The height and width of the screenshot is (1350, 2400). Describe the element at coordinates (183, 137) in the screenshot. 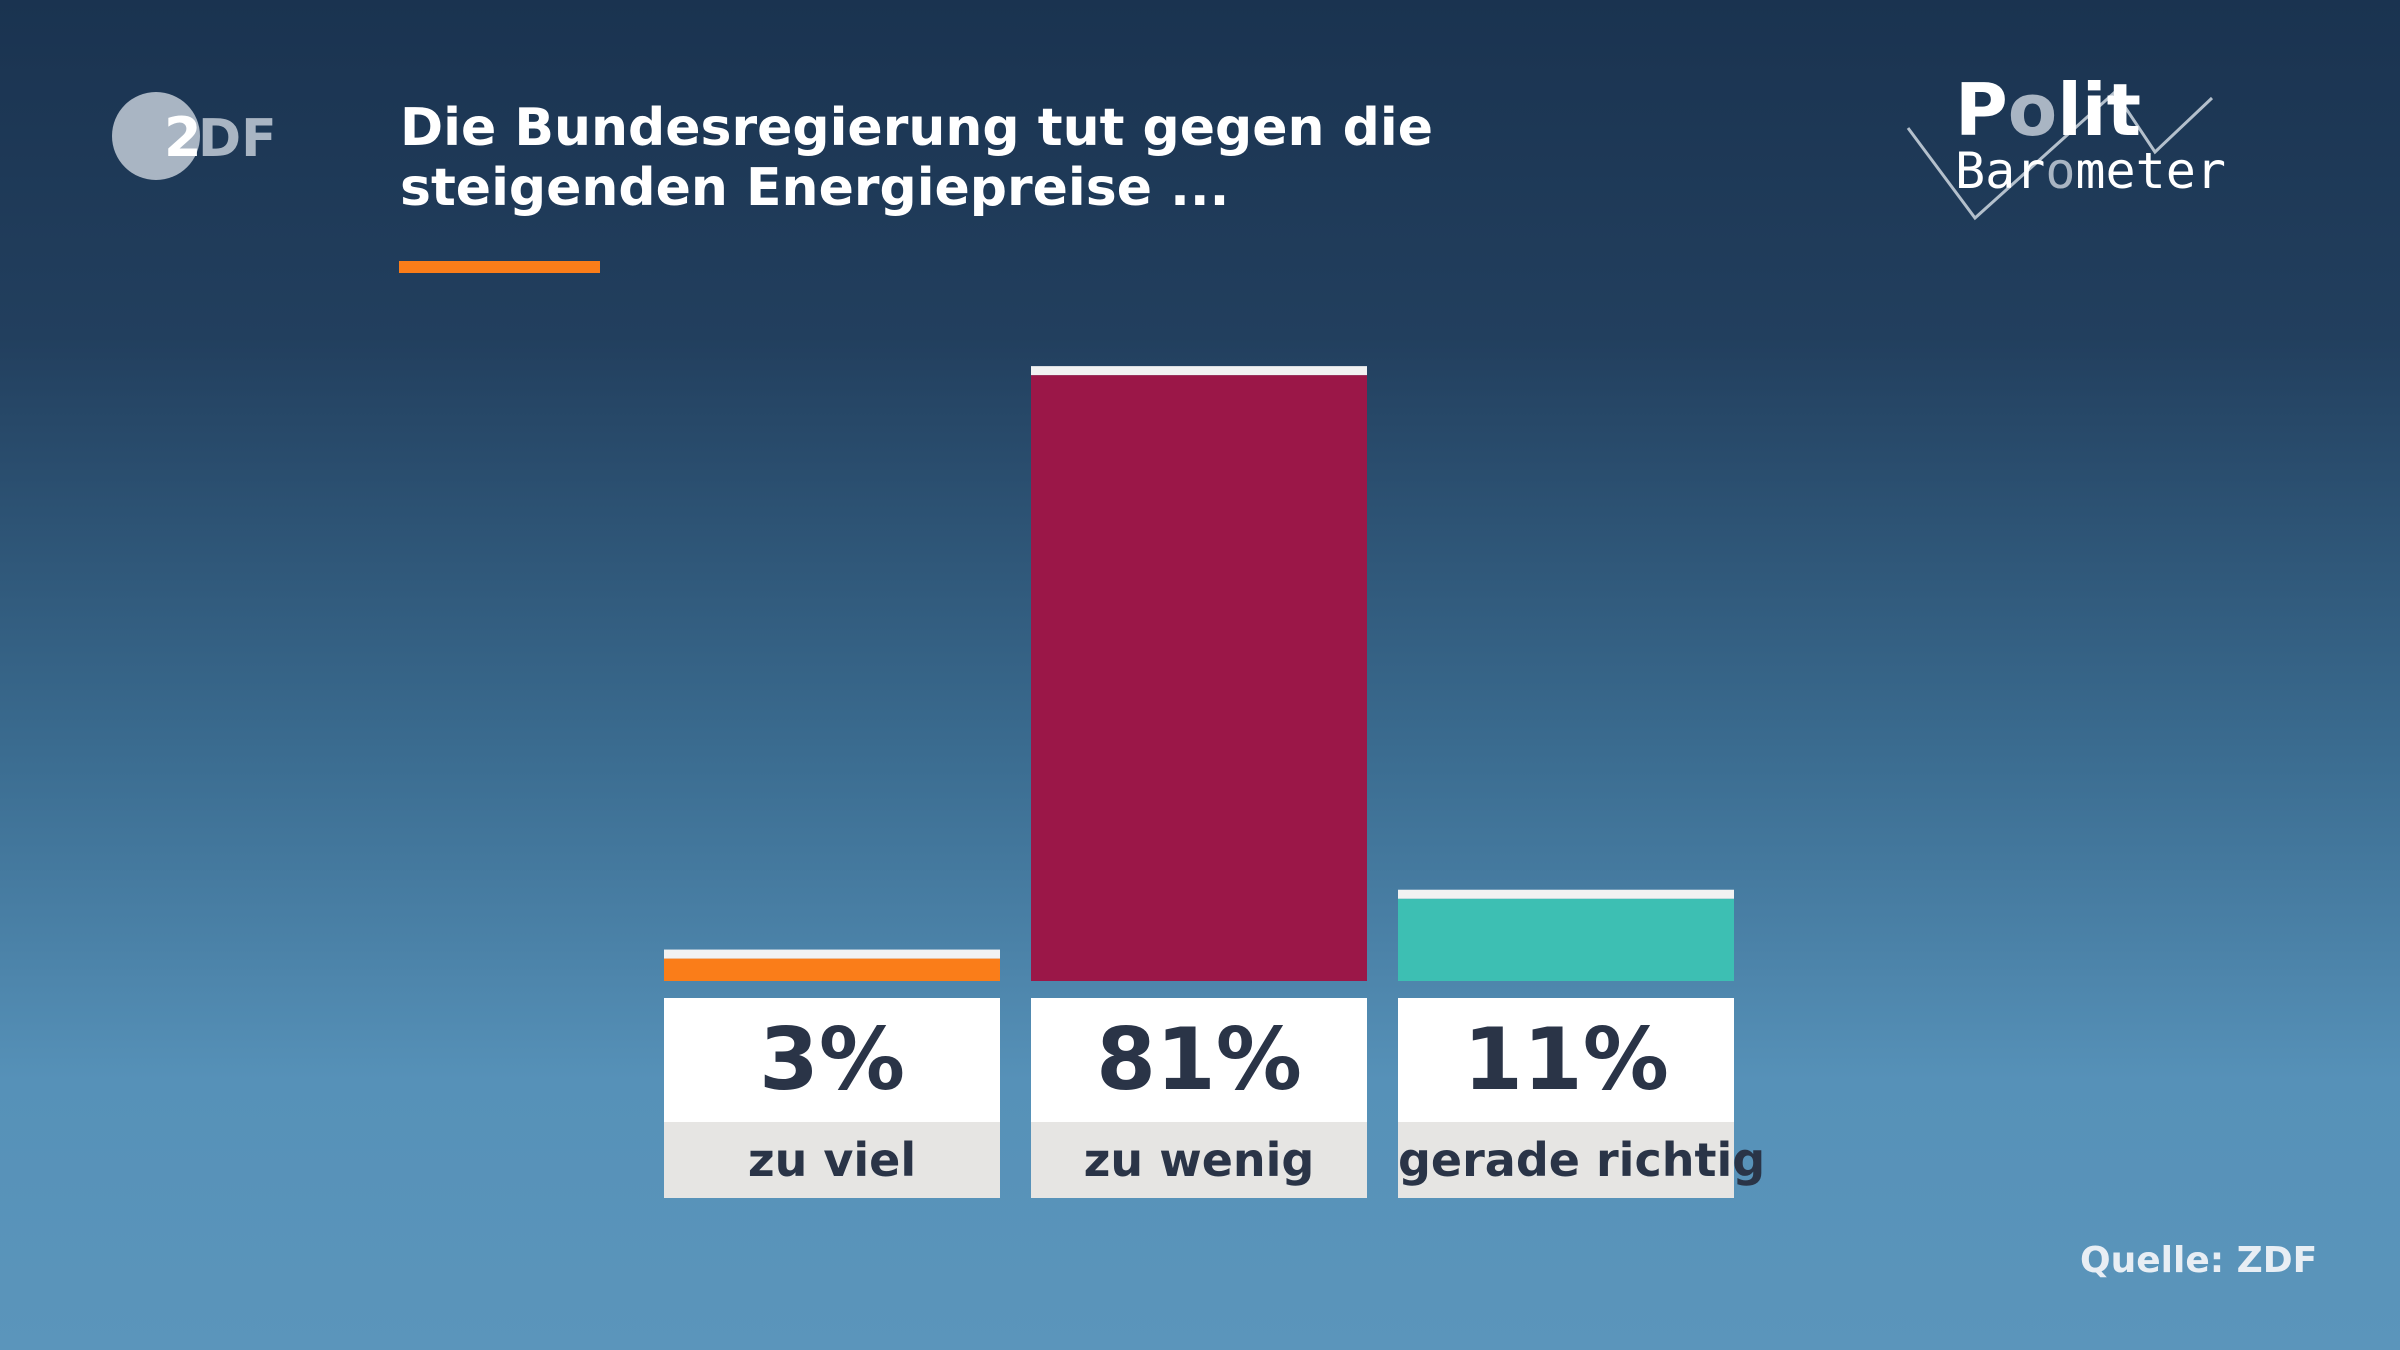

I see `svg-text: 2` at that location.